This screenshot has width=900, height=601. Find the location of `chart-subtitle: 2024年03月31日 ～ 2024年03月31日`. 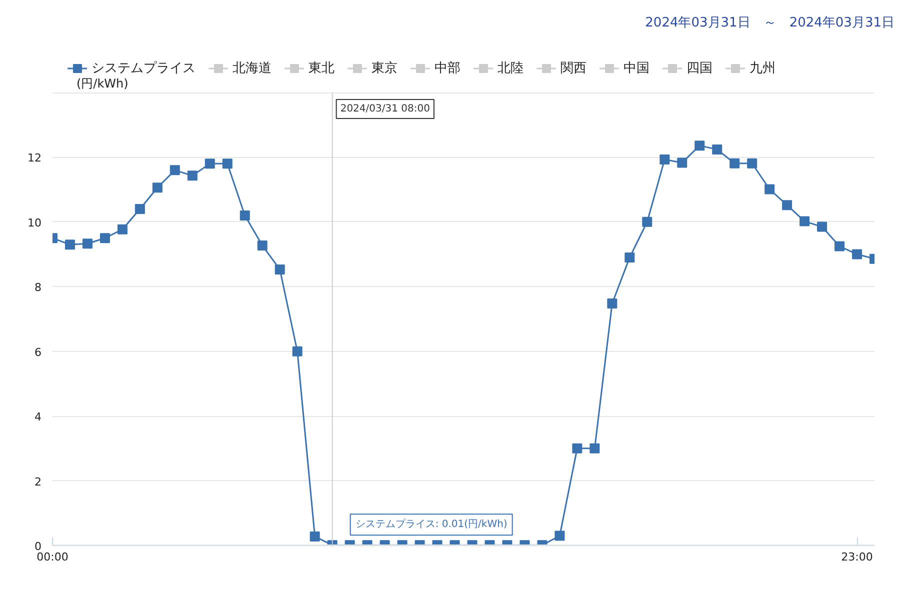

chart-subtitle: 2024年03月31日 ～ 2024年03月31日 is located at coordinates (770, 23).